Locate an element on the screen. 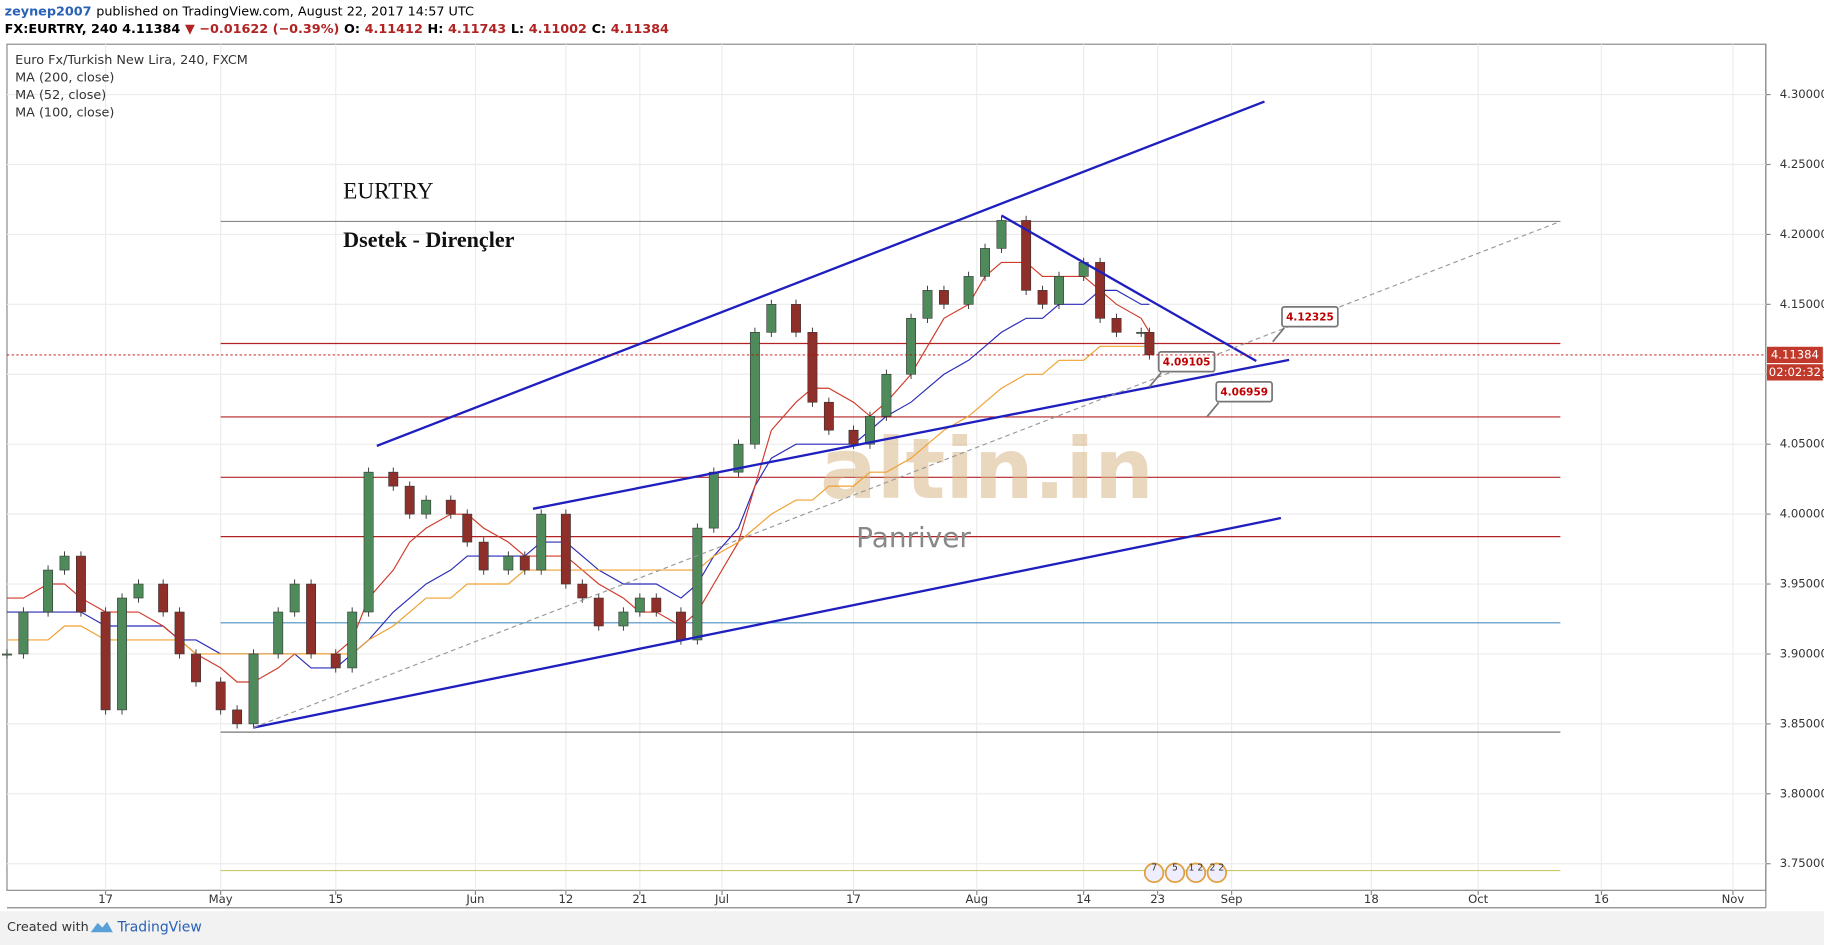 The image size is (1824, 945). y-tick-label: 3.80000 is located at coordinates (1802, 793).